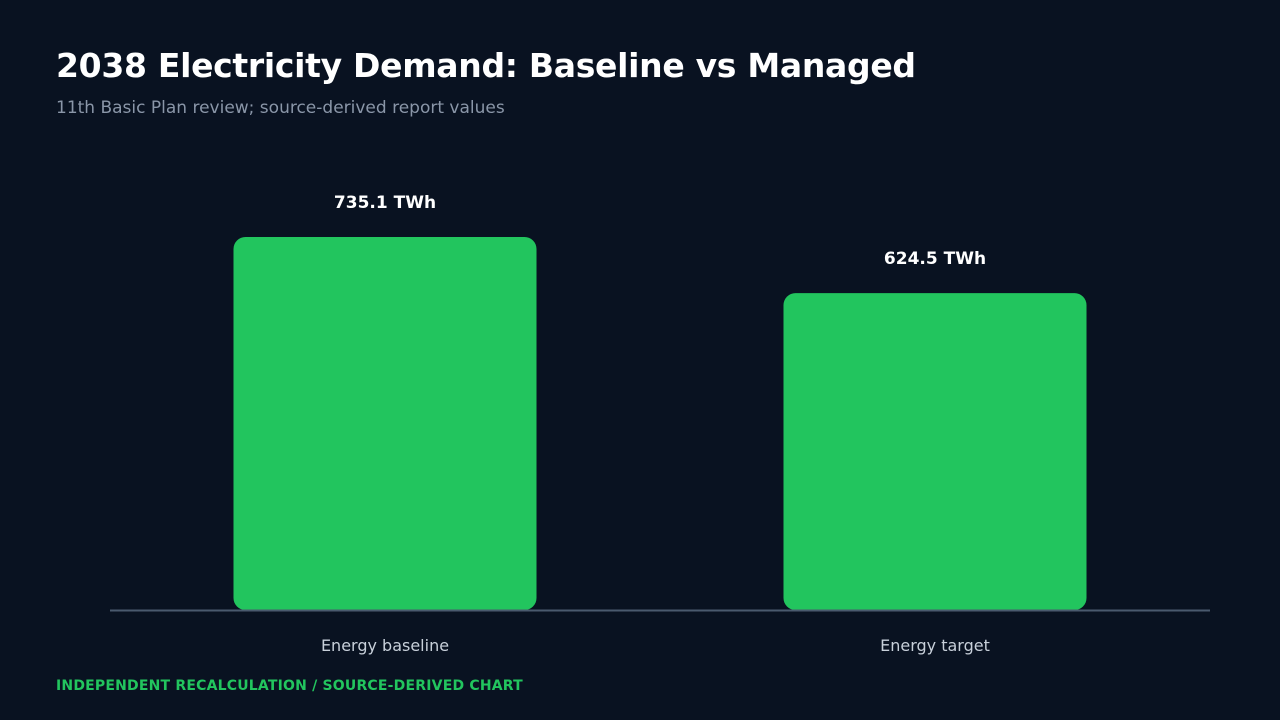 Image resolution: width=1280 pixels, height=720 pixels. Describe the element at coordinates (385, 423) in the screenshot. I see `bar-energy-baseline` at that location.